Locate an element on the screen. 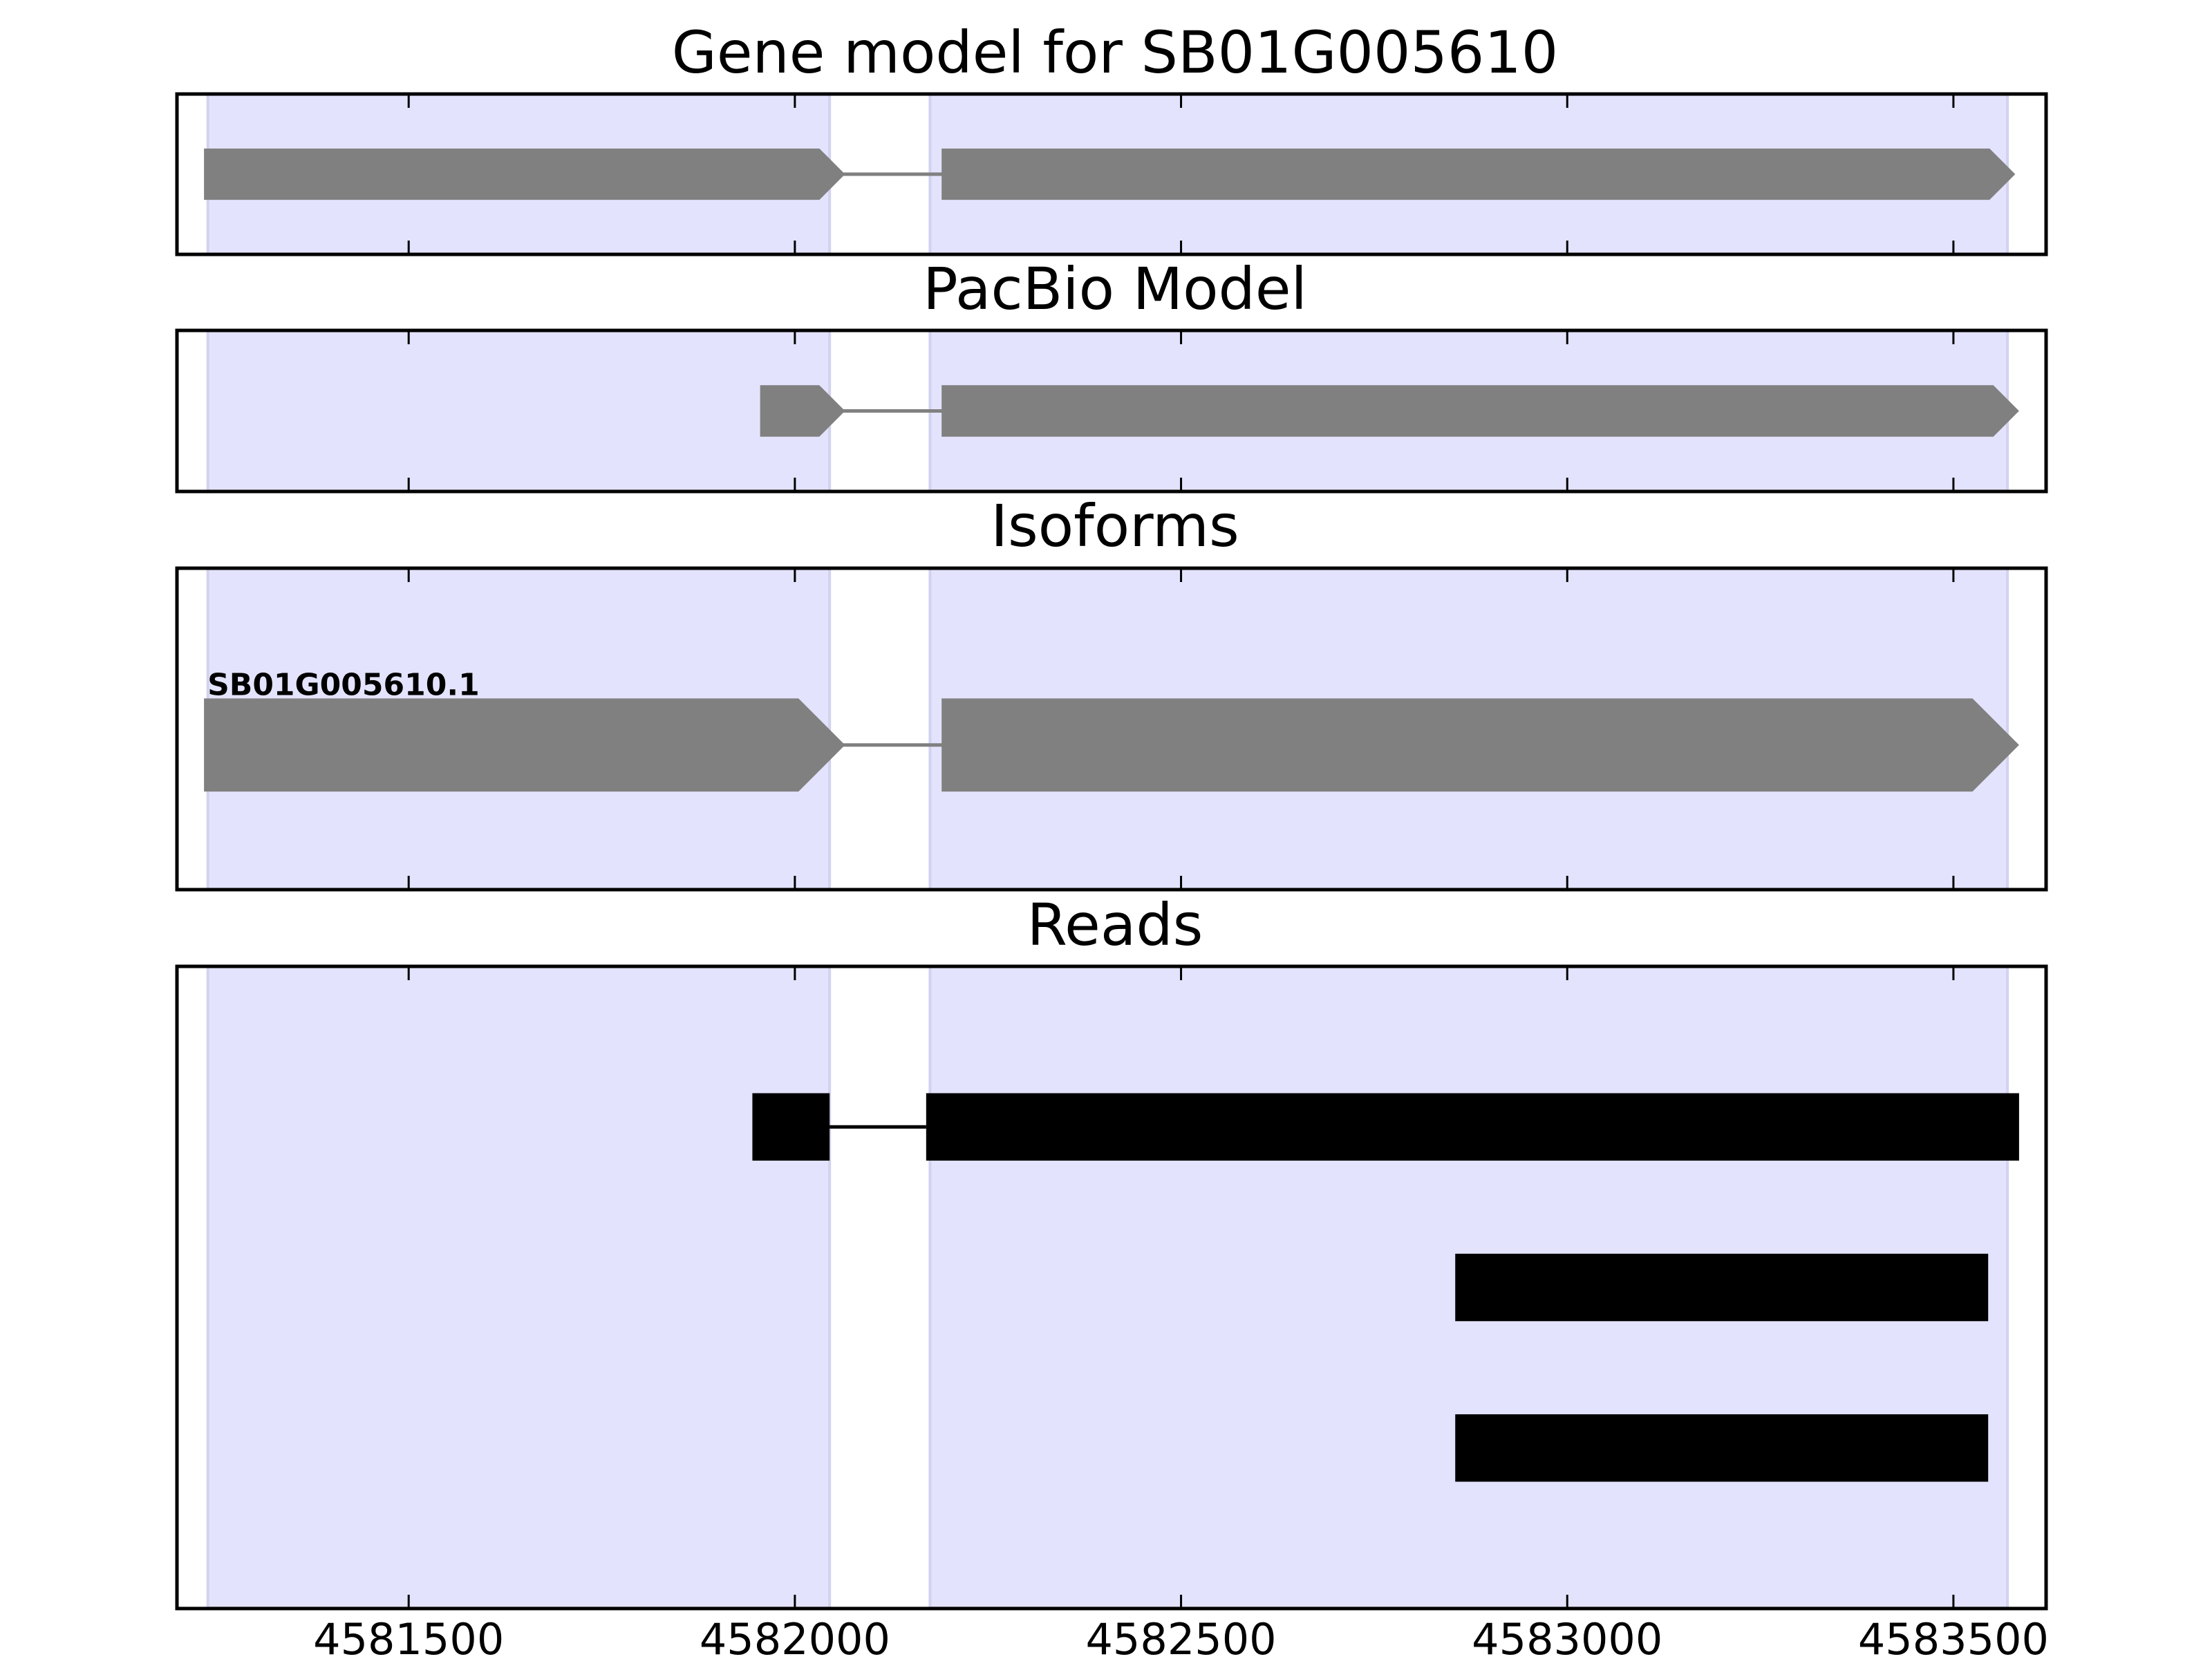 This screenshot has height=1659, width=2212. gene-model-panel: Gene model for SB01G005610 is located at coordinates (1111, 138).